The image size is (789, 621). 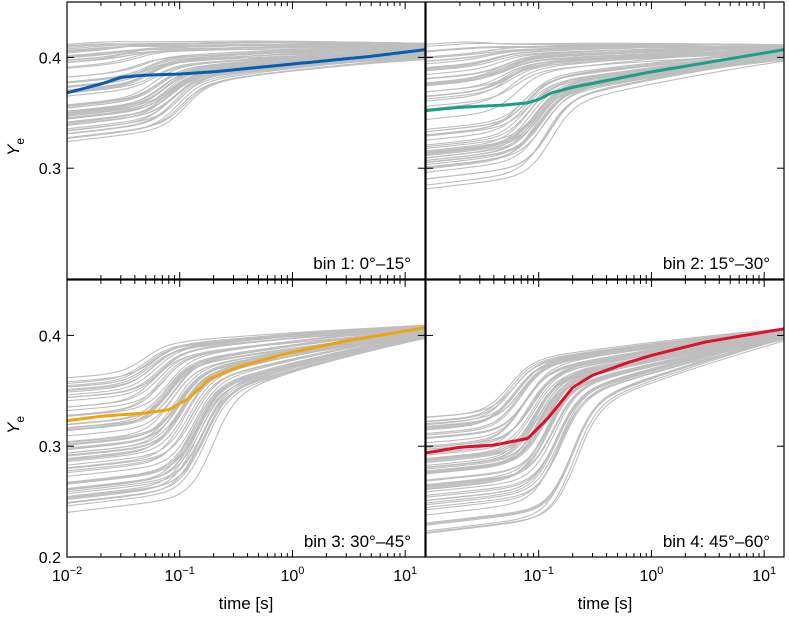 I want to click on xtick-label: 10⁻², so click(x=67, y=575).